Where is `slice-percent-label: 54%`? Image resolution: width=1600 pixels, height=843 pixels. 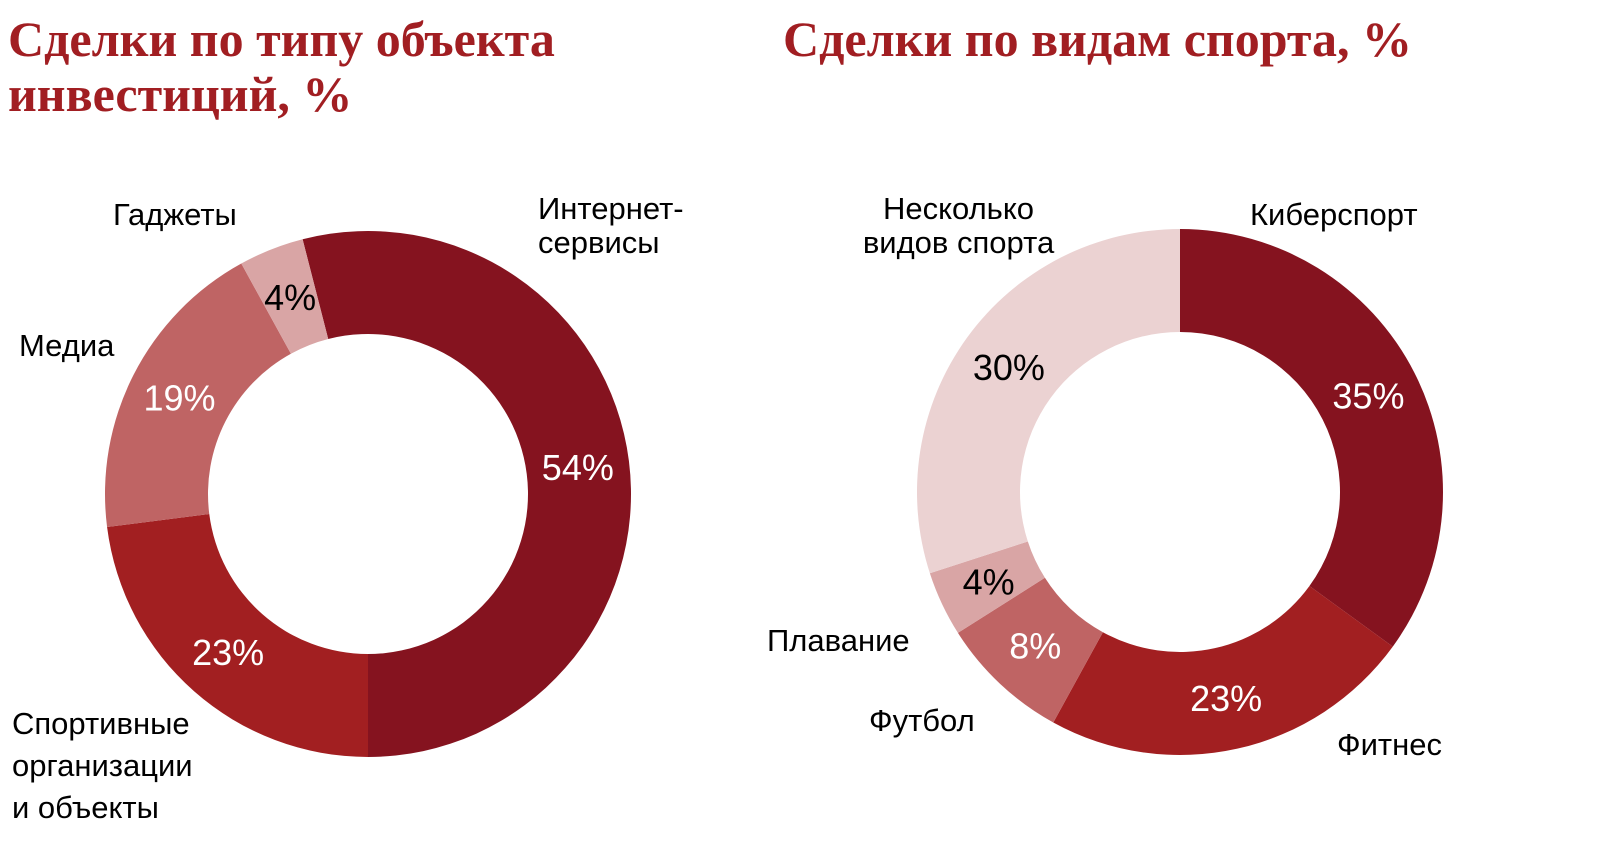 slice-percent-label: 54% is located at coordinates (578, 467).